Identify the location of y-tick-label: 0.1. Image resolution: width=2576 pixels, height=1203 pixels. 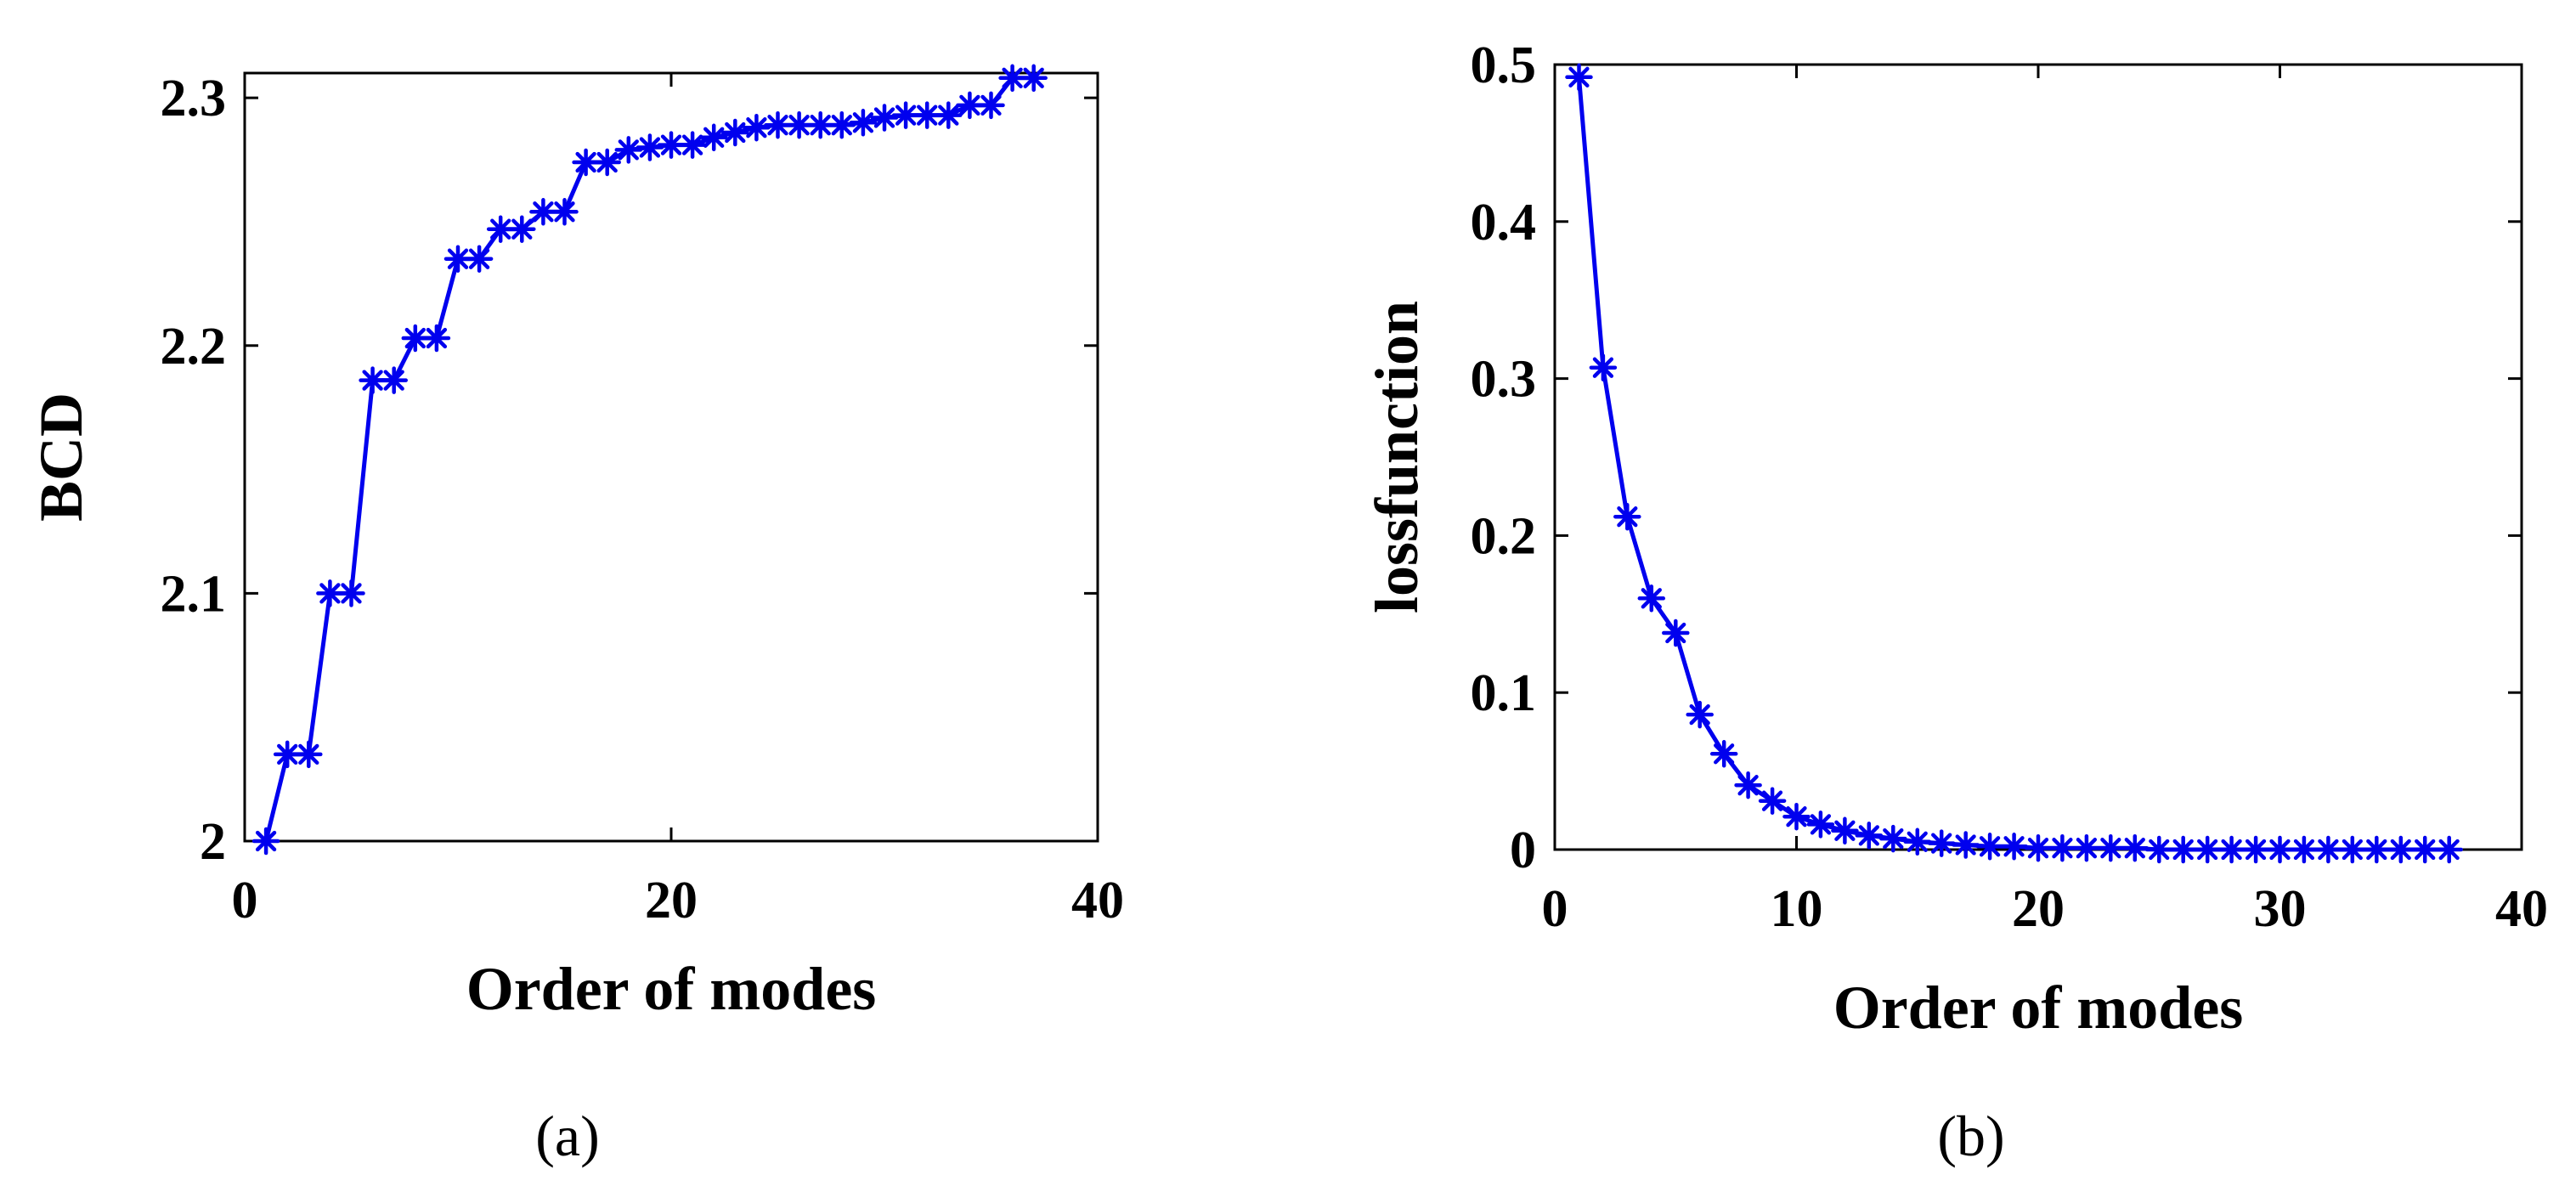
(1504, 693).